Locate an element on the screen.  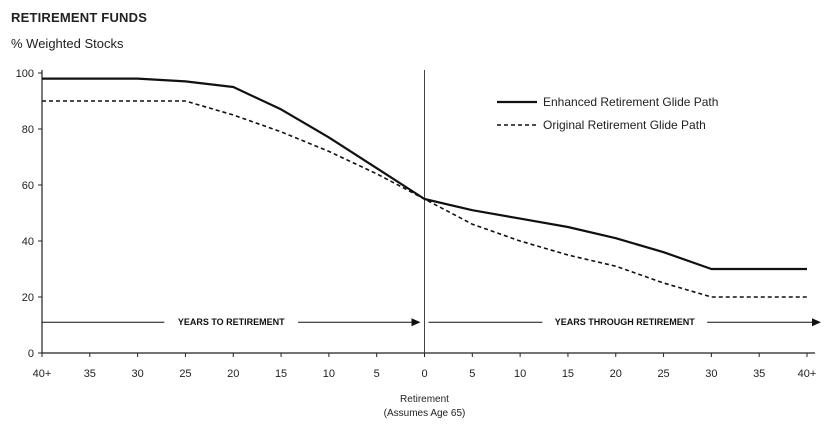
legend-label: Original Retirement Glide Path is located at coordinates (624, 125).